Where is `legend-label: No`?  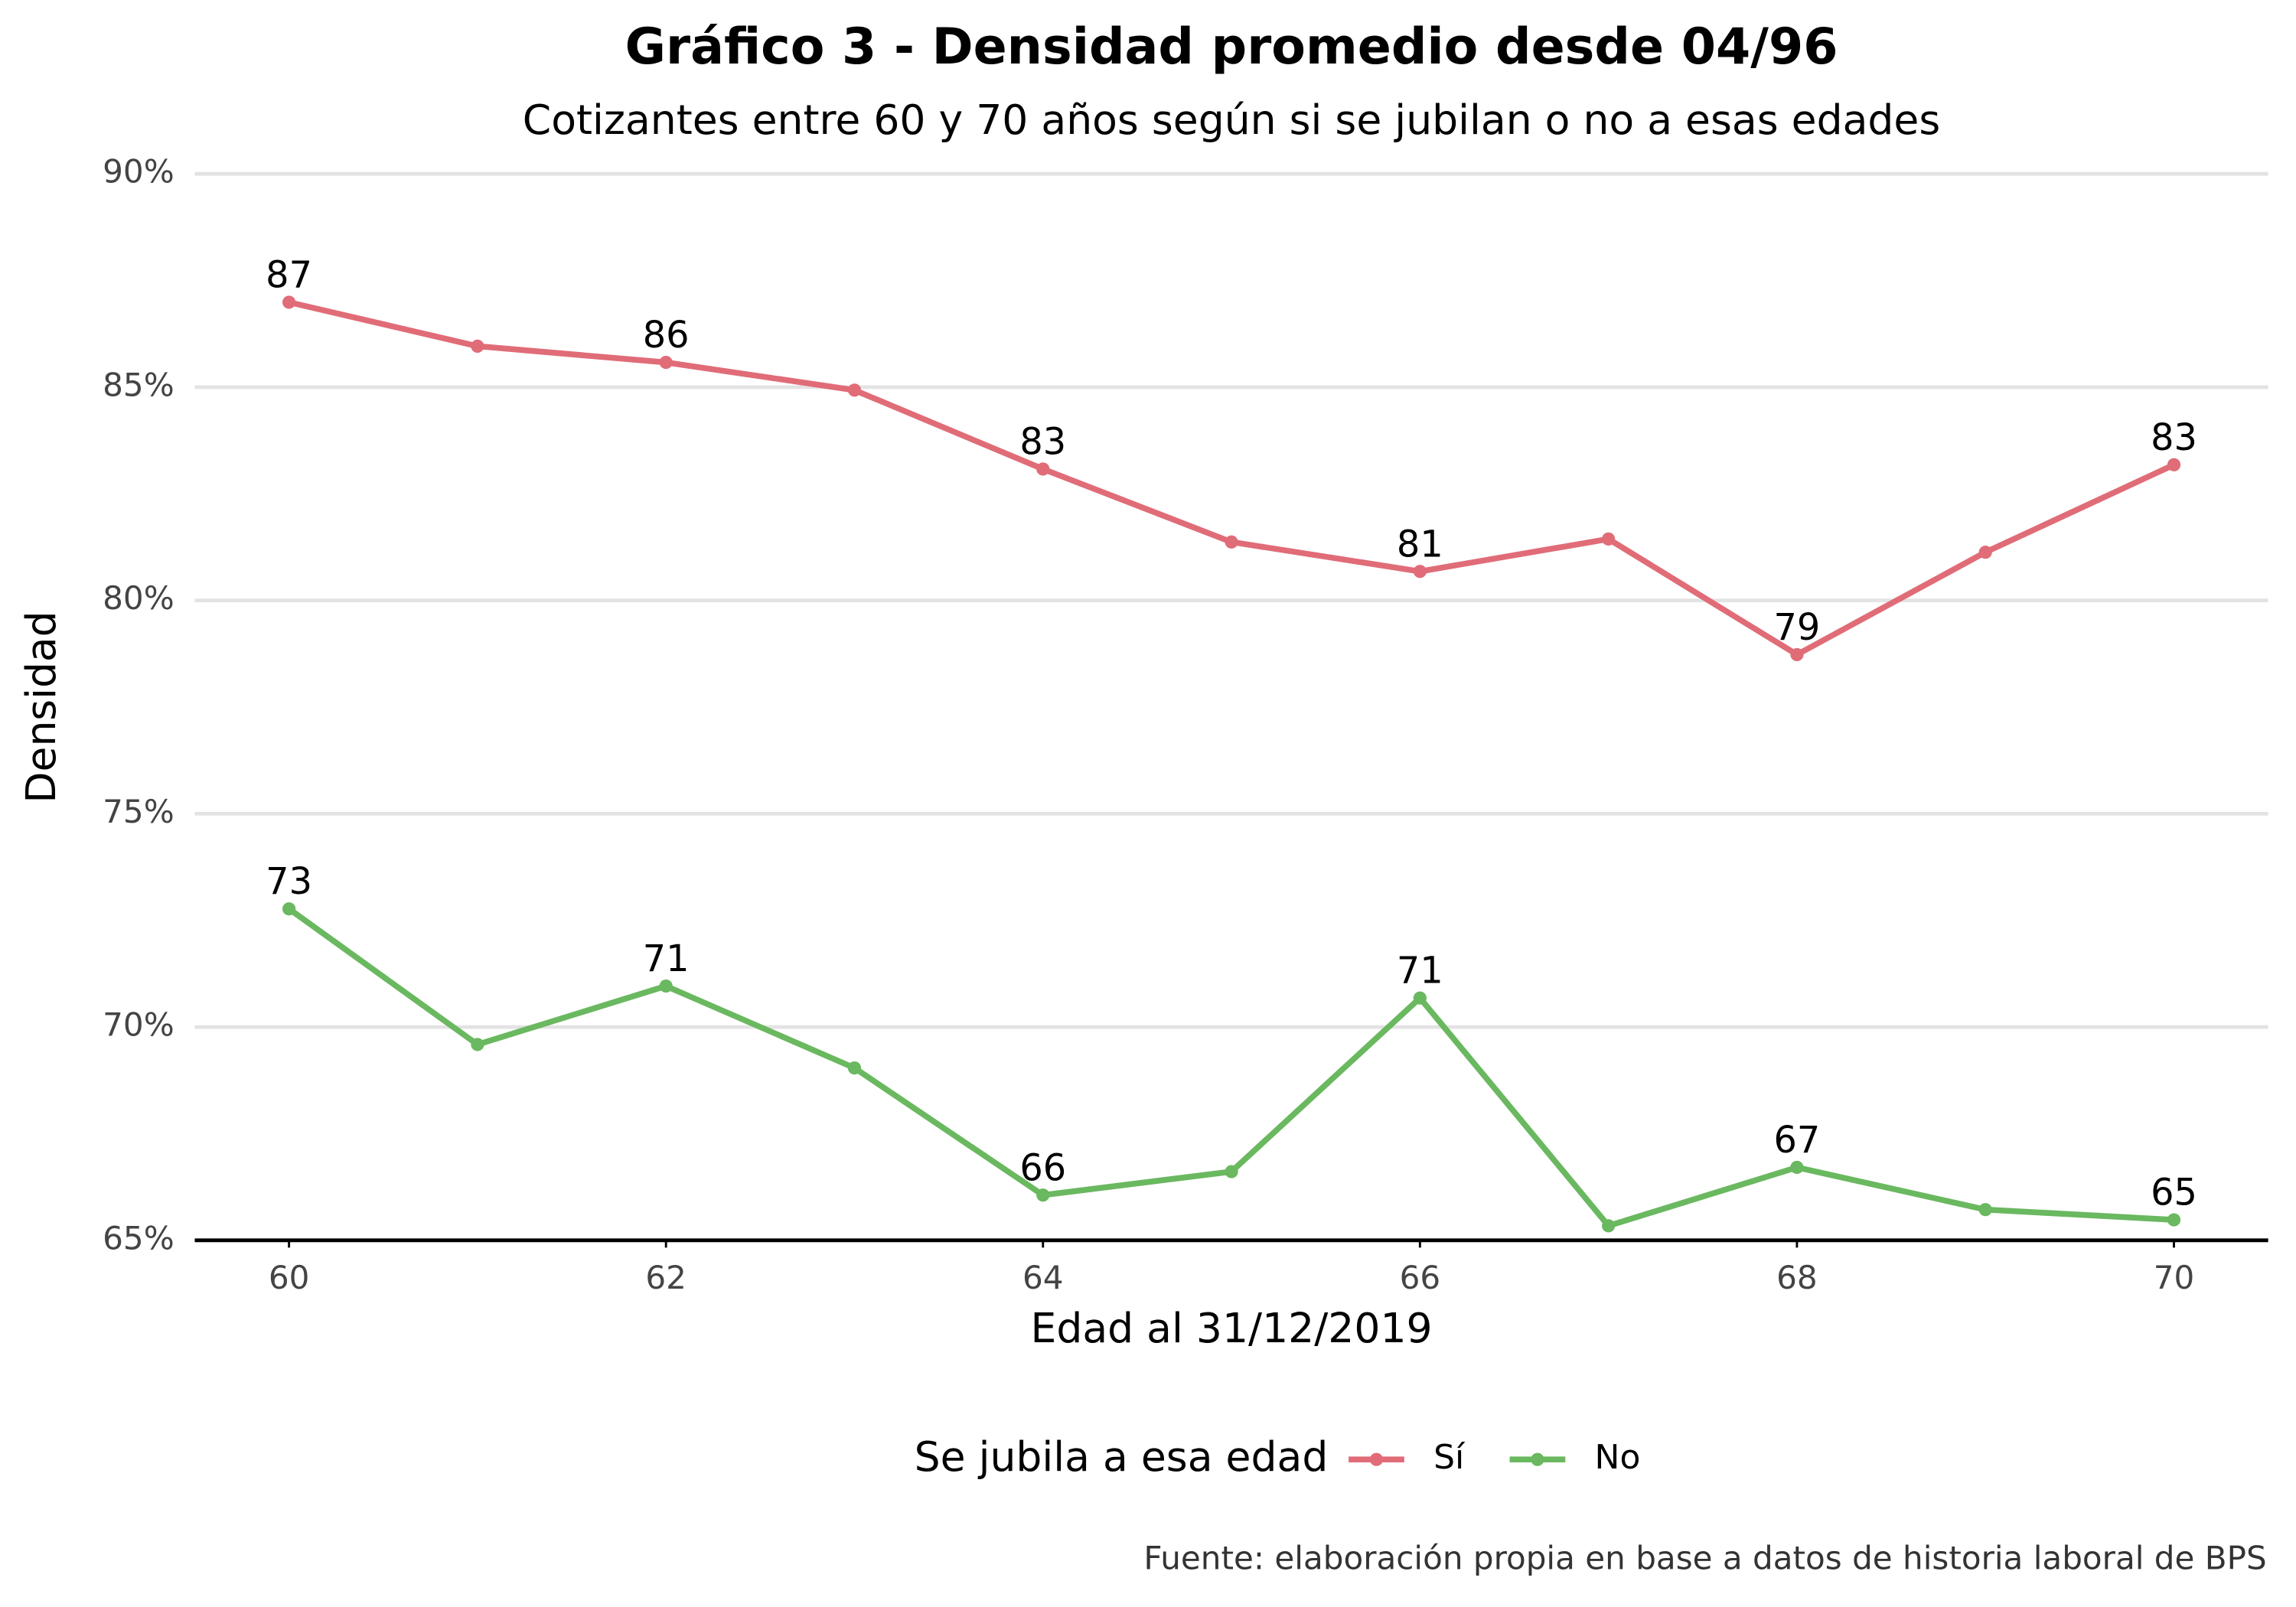 legend-label: No is located at coordinates (1618, 1457).